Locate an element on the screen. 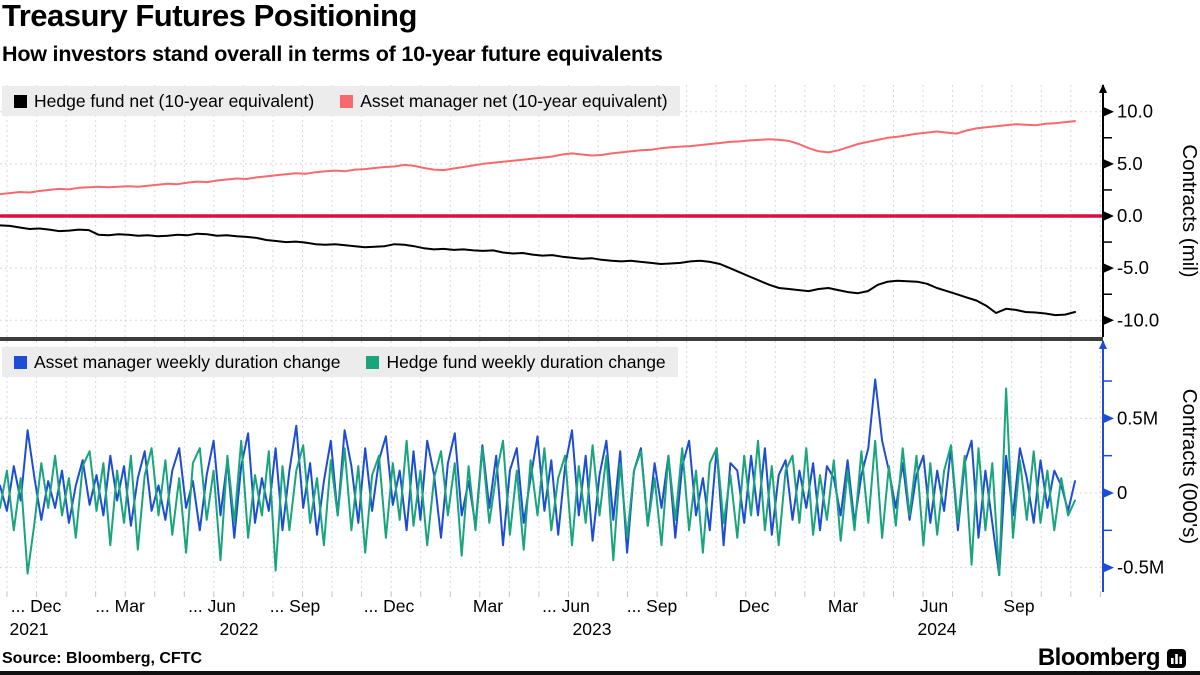  x-year-label: 2021 is located at coordinates (29, 629).